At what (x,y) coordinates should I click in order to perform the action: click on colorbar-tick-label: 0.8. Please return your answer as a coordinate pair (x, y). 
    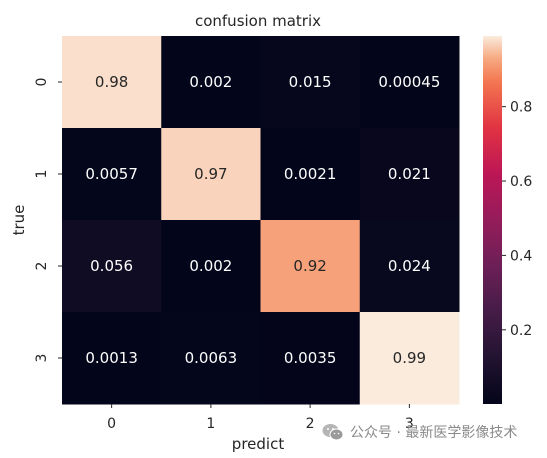
    Looking at the image, I should click on (521, 108).